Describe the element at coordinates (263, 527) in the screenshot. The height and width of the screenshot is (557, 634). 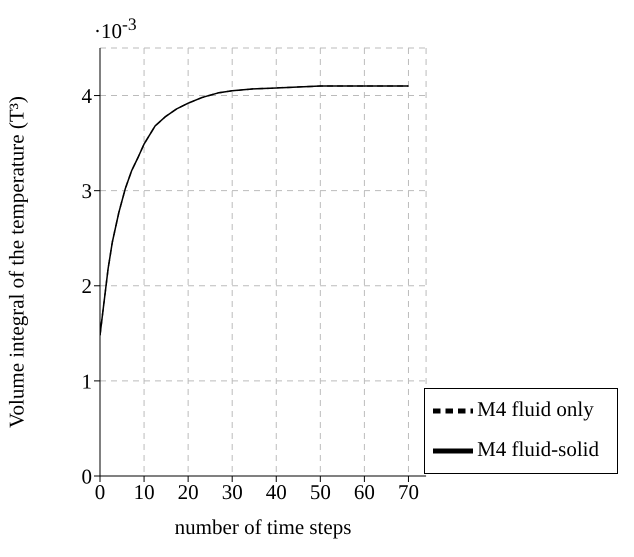
I see `x-axis-title: number of time steps` at that location.